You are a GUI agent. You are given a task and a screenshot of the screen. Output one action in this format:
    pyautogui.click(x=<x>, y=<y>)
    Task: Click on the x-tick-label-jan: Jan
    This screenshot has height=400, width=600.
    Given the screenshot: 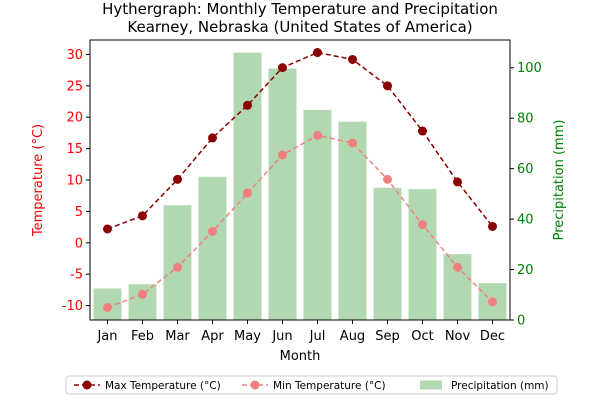 What is the action you would take?
    pyautogui.click(x=106, y=336)
    